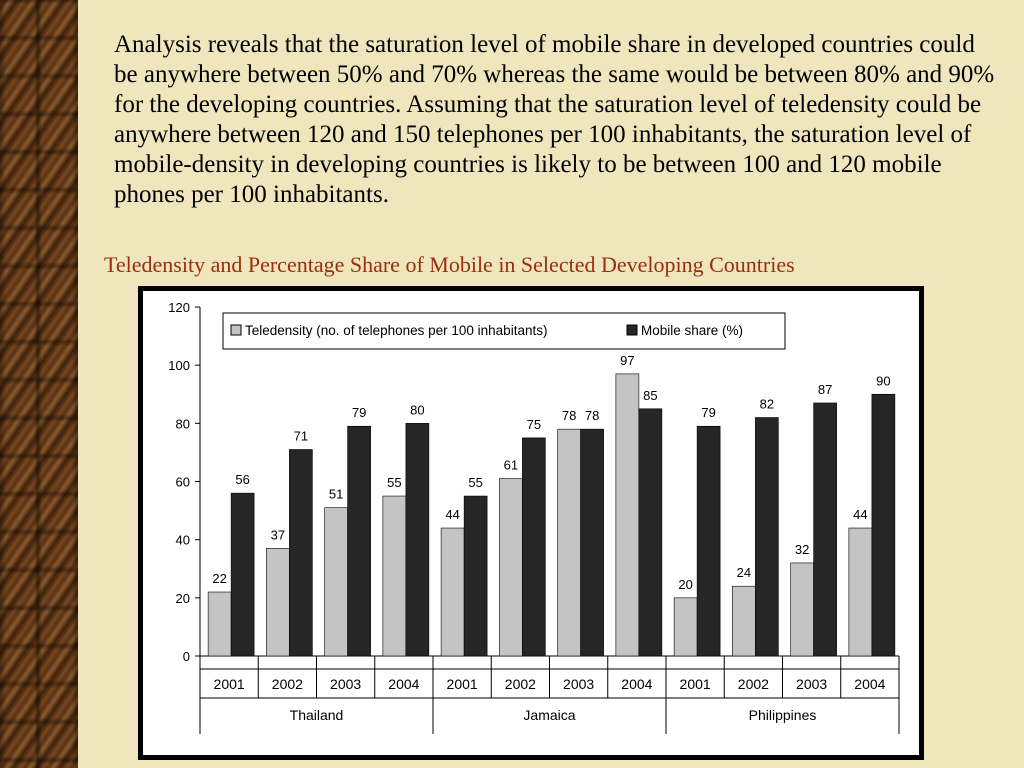  Describe the element at coordinates (534, 424) in the screenshot. I see `data-label-mobile-share: 75` at that location.